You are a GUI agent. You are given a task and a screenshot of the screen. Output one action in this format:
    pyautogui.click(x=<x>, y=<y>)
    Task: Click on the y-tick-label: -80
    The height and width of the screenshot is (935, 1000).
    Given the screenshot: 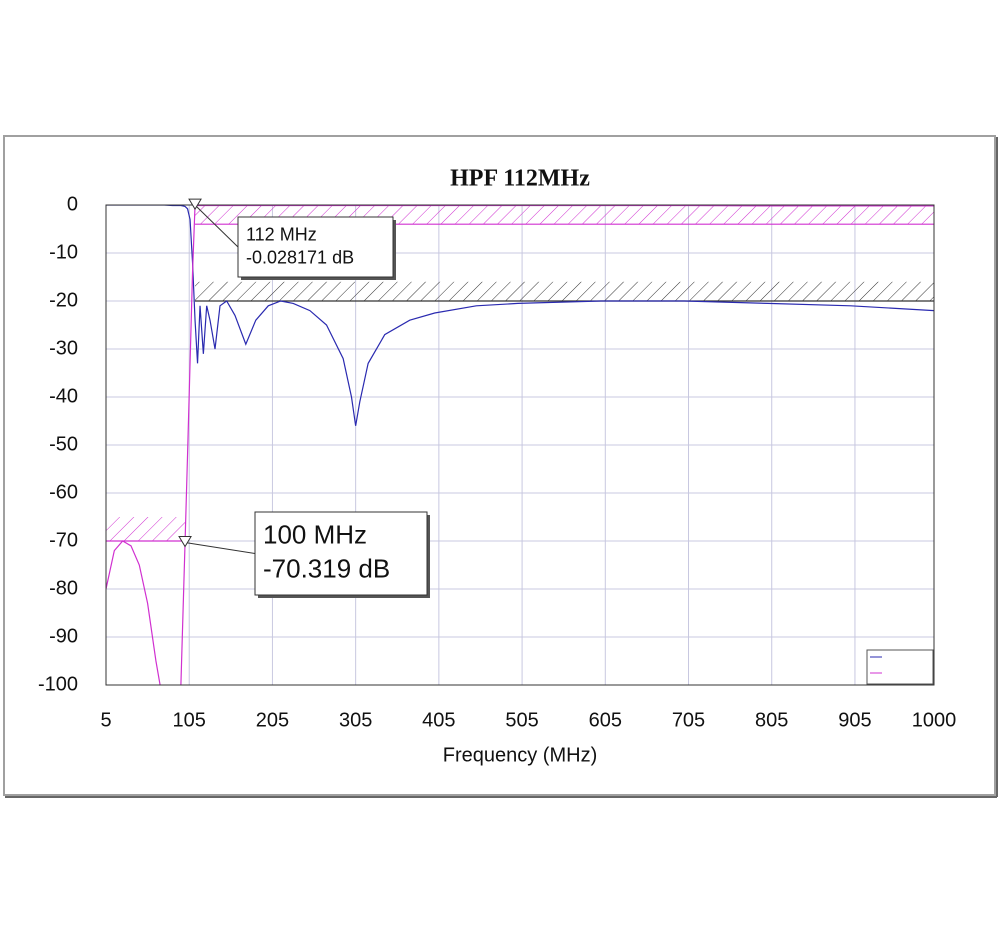 What is the action you would take?
    pyautogui.click(x=63, y=588)
    